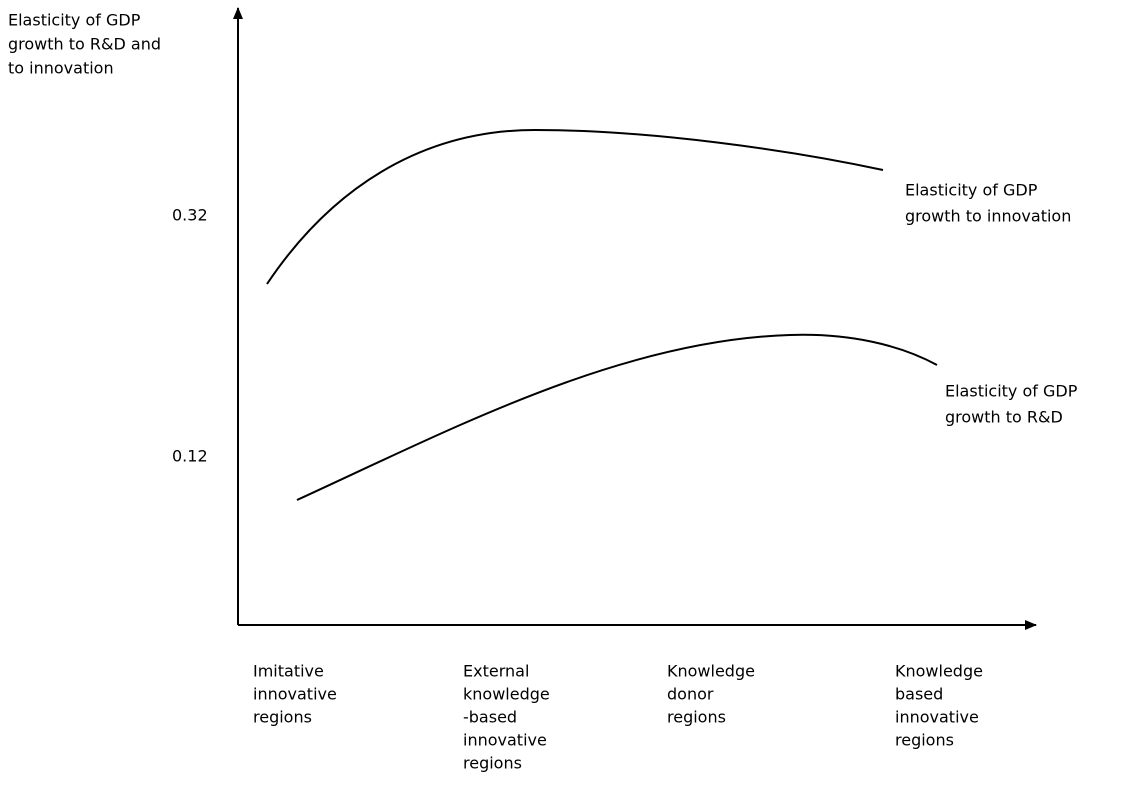  What do you see at coordinates (84, 44) in the screenshot?
I see `y-axis-label: growth to R&D and` at bounding box center [84, 44].